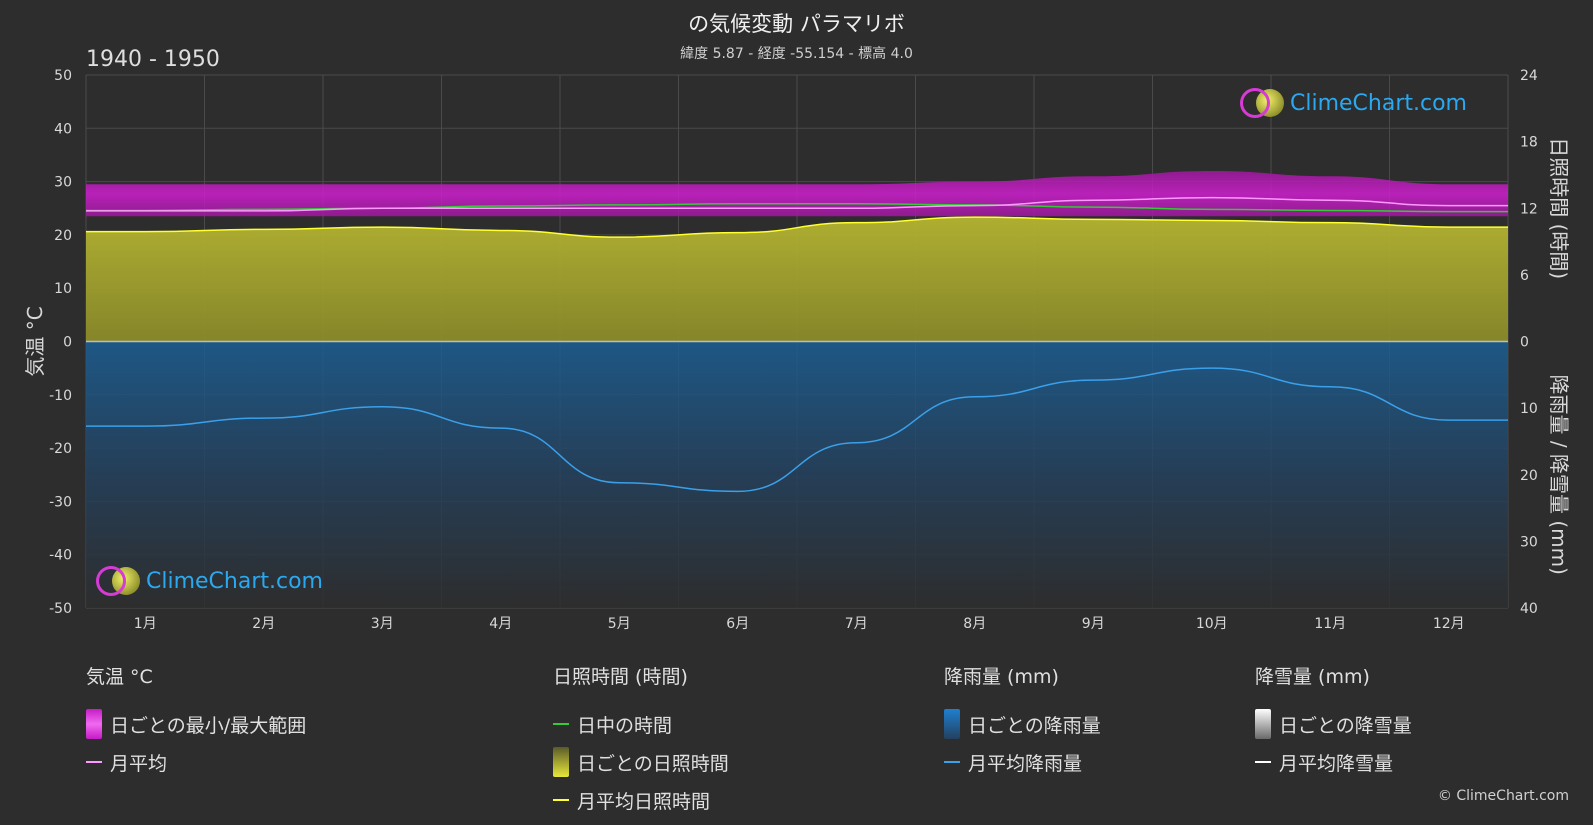 Image resolution: width=1593 pixels, height=825 pixels. Describe the element at coordinates (35, 341) in the screenshot. I see `left-axis-title: 気温 °C` at that location.